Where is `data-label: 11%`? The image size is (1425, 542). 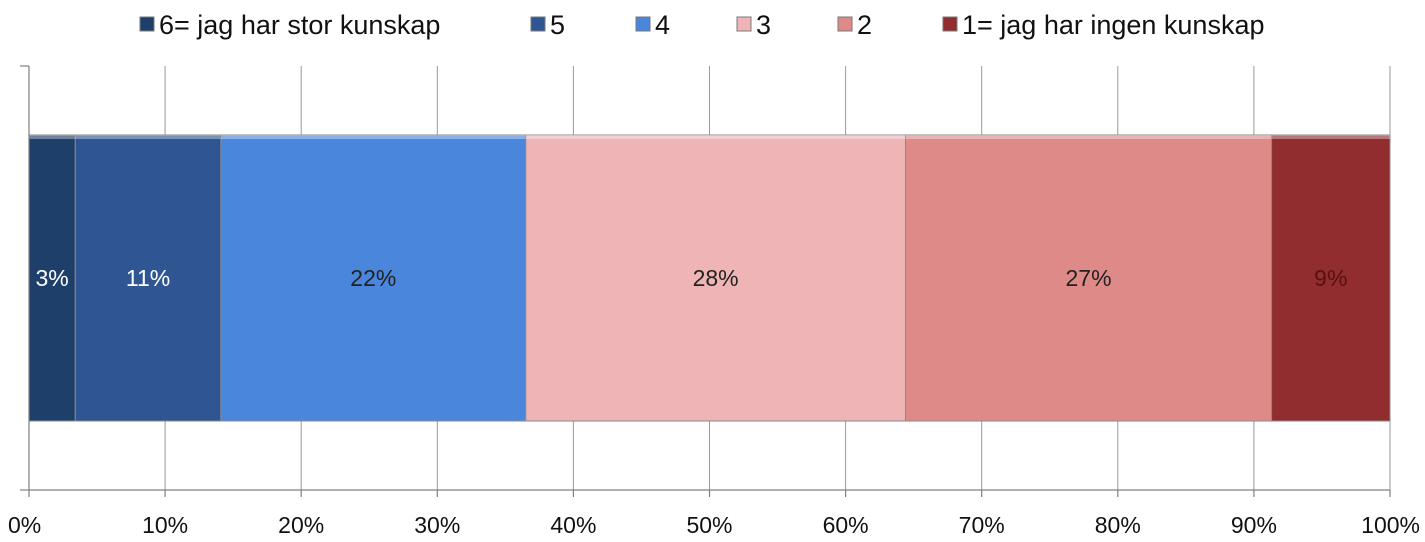 data-label: 11% is located at coordinates (148, 278).